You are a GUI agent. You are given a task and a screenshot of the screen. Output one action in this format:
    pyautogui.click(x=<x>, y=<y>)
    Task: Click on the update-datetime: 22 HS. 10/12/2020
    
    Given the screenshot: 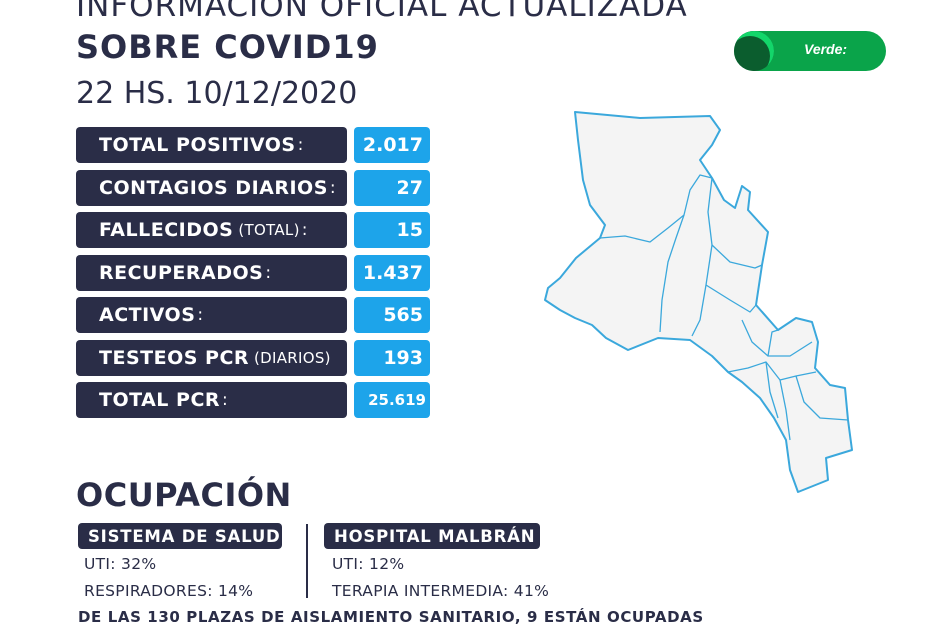 What is the action you would take?
    pyautogui.click(x=217, y=93)
    